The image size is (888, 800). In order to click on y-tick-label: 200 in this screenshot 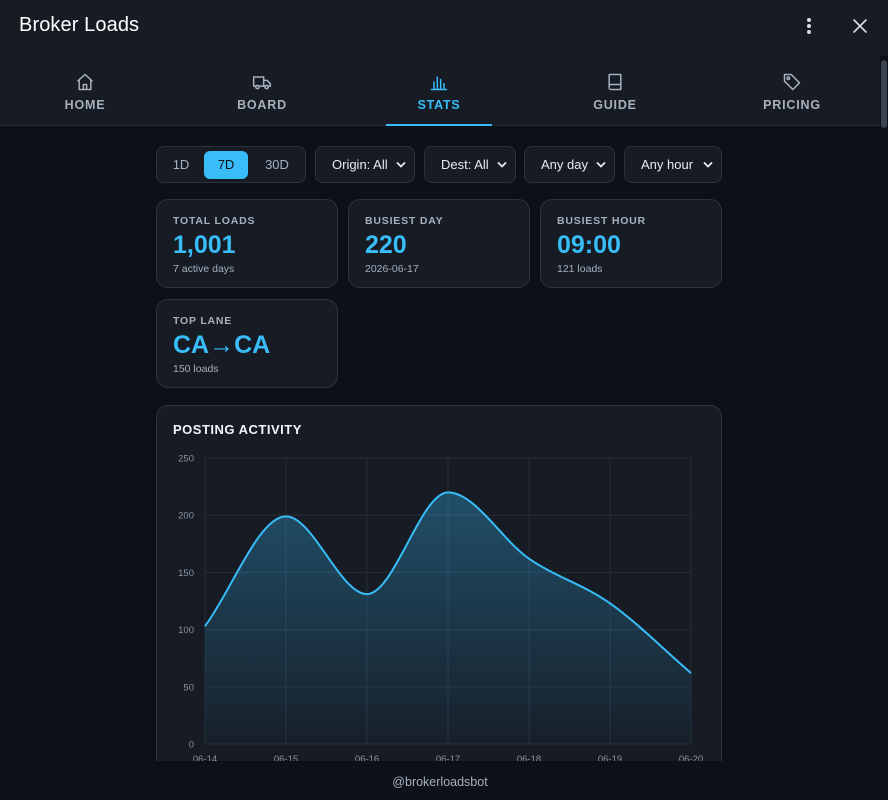, I will do `click(186, 516)`.